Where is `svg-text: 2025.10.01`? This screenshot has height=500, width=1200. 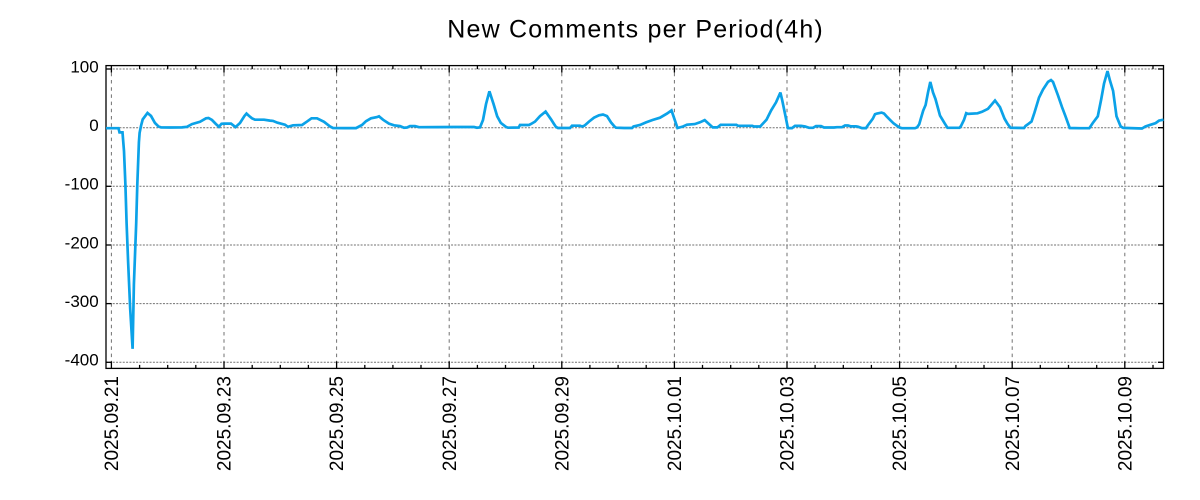
svg-text: 2025.10.01 is located at coordinates (675, 423).